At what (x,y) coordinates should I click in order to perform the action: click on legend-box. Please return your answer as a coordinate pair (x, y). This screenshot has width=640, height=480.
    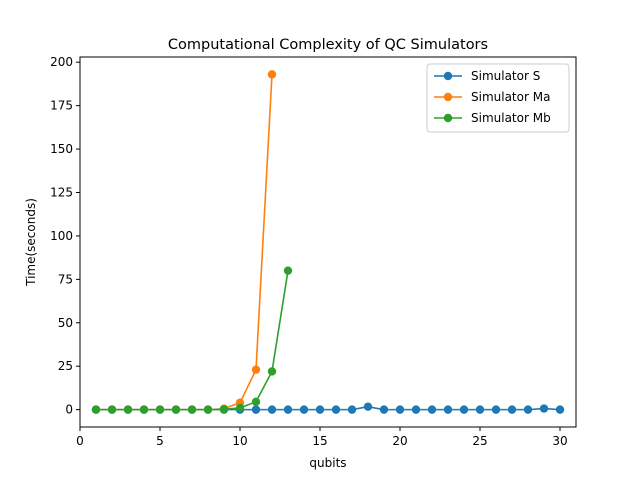
    Looking at the image, I should click on (498, 98).